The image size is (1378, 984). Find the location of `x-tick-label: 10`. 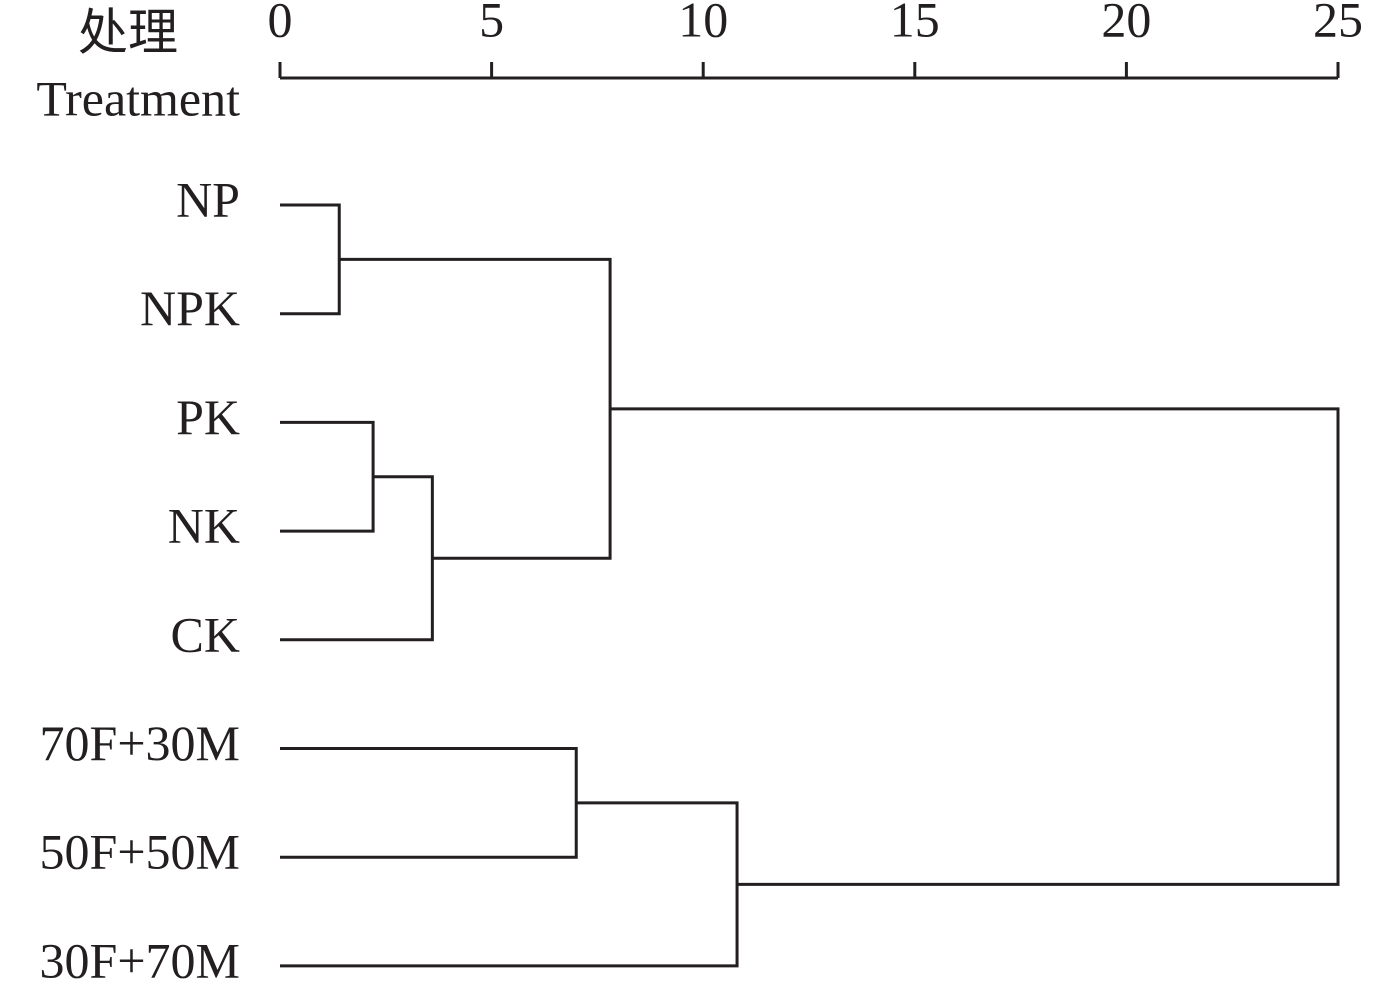

x-tick-label: 10 is located at coordinates (703, 23).